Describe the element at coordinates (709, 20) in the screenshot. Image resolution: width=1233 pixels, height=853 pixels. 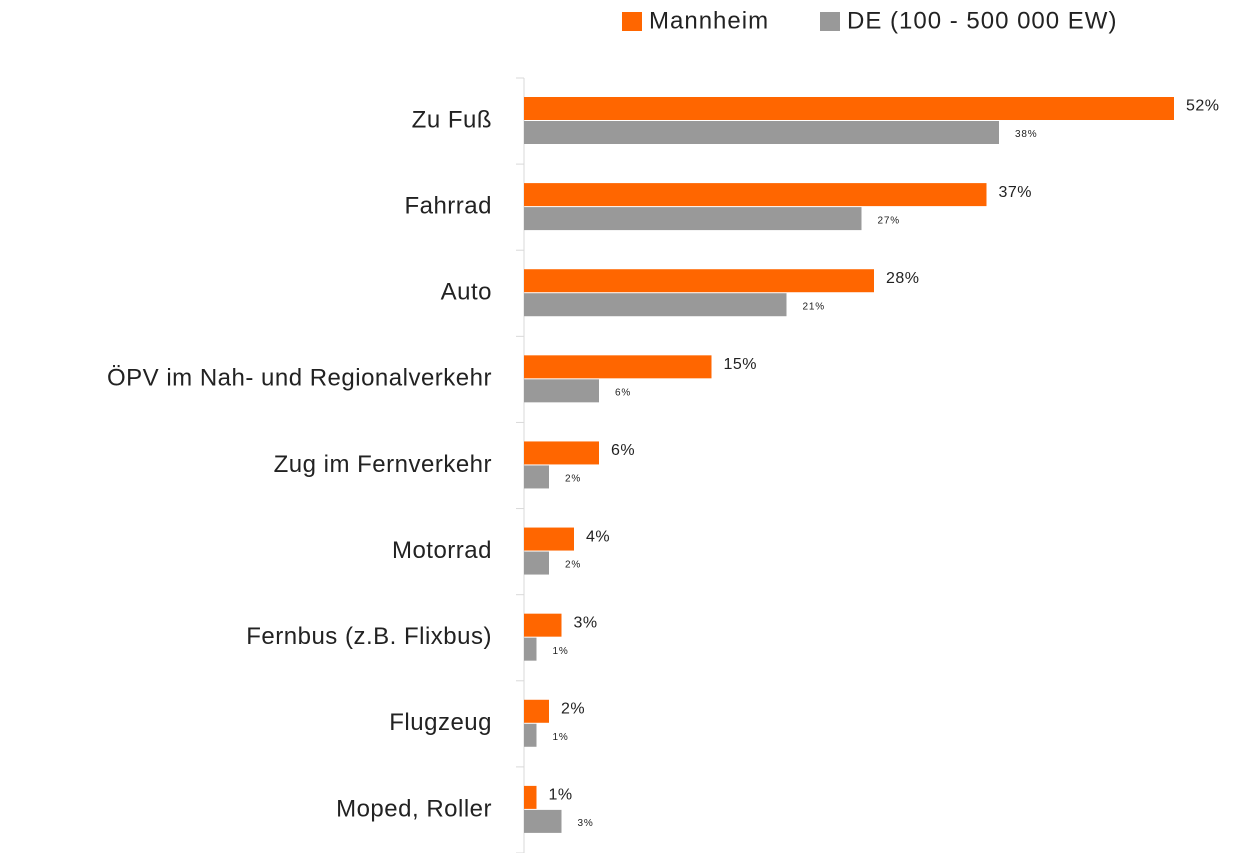
I see `legend-label: Mannheim` at that location.